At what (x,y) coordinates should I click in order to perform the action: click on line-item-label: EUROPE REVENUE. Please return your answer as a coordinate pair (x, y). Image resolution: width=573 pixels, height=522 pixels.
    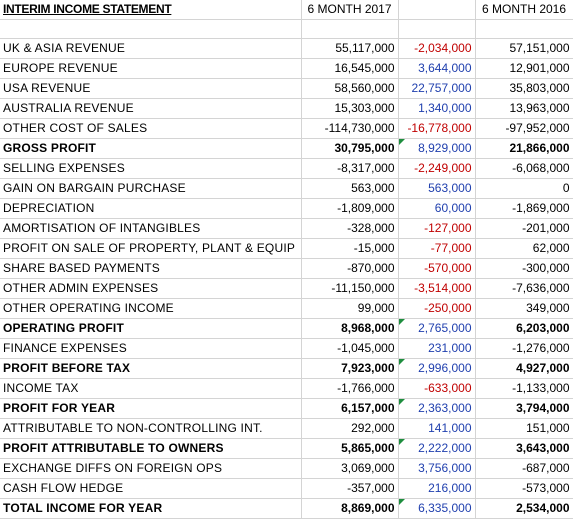
    Looking at the image, I should click on (151, 68).